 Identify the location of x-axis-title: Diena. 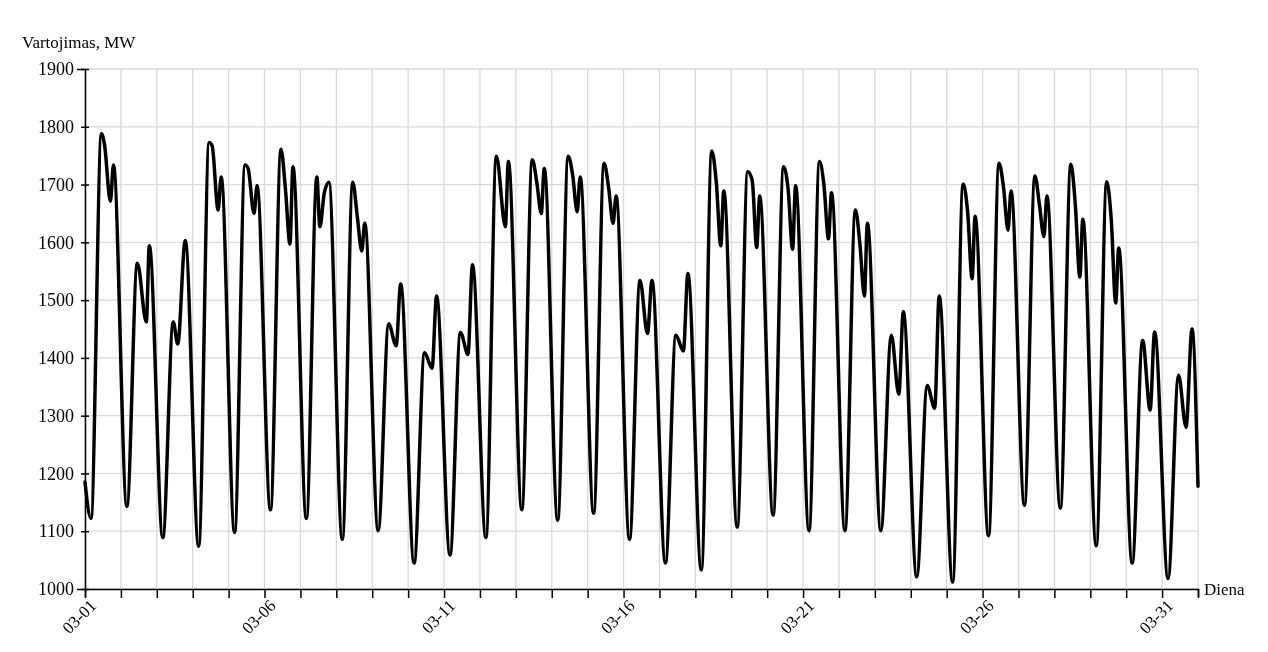
(1225, 589).